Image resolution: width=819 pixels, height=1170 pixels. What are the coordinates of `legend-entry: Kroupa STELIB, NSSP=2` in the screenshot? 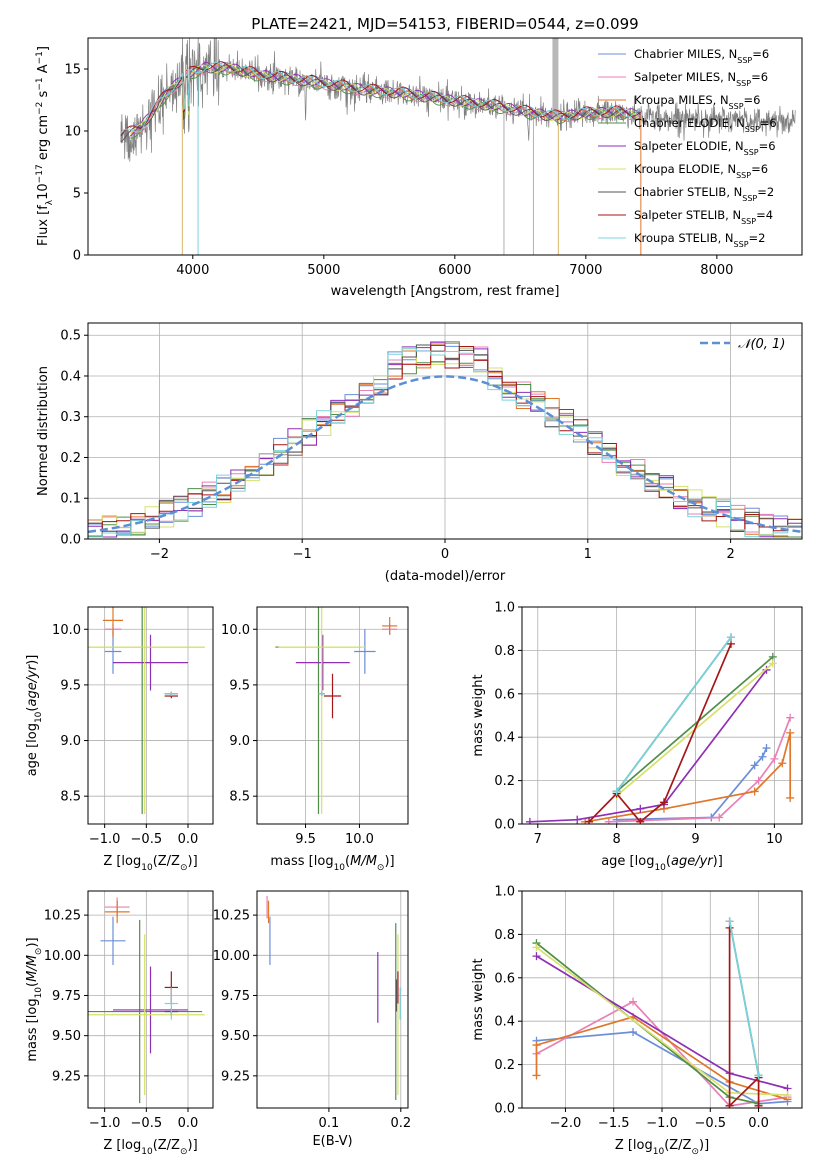 It's located at (699, 240).